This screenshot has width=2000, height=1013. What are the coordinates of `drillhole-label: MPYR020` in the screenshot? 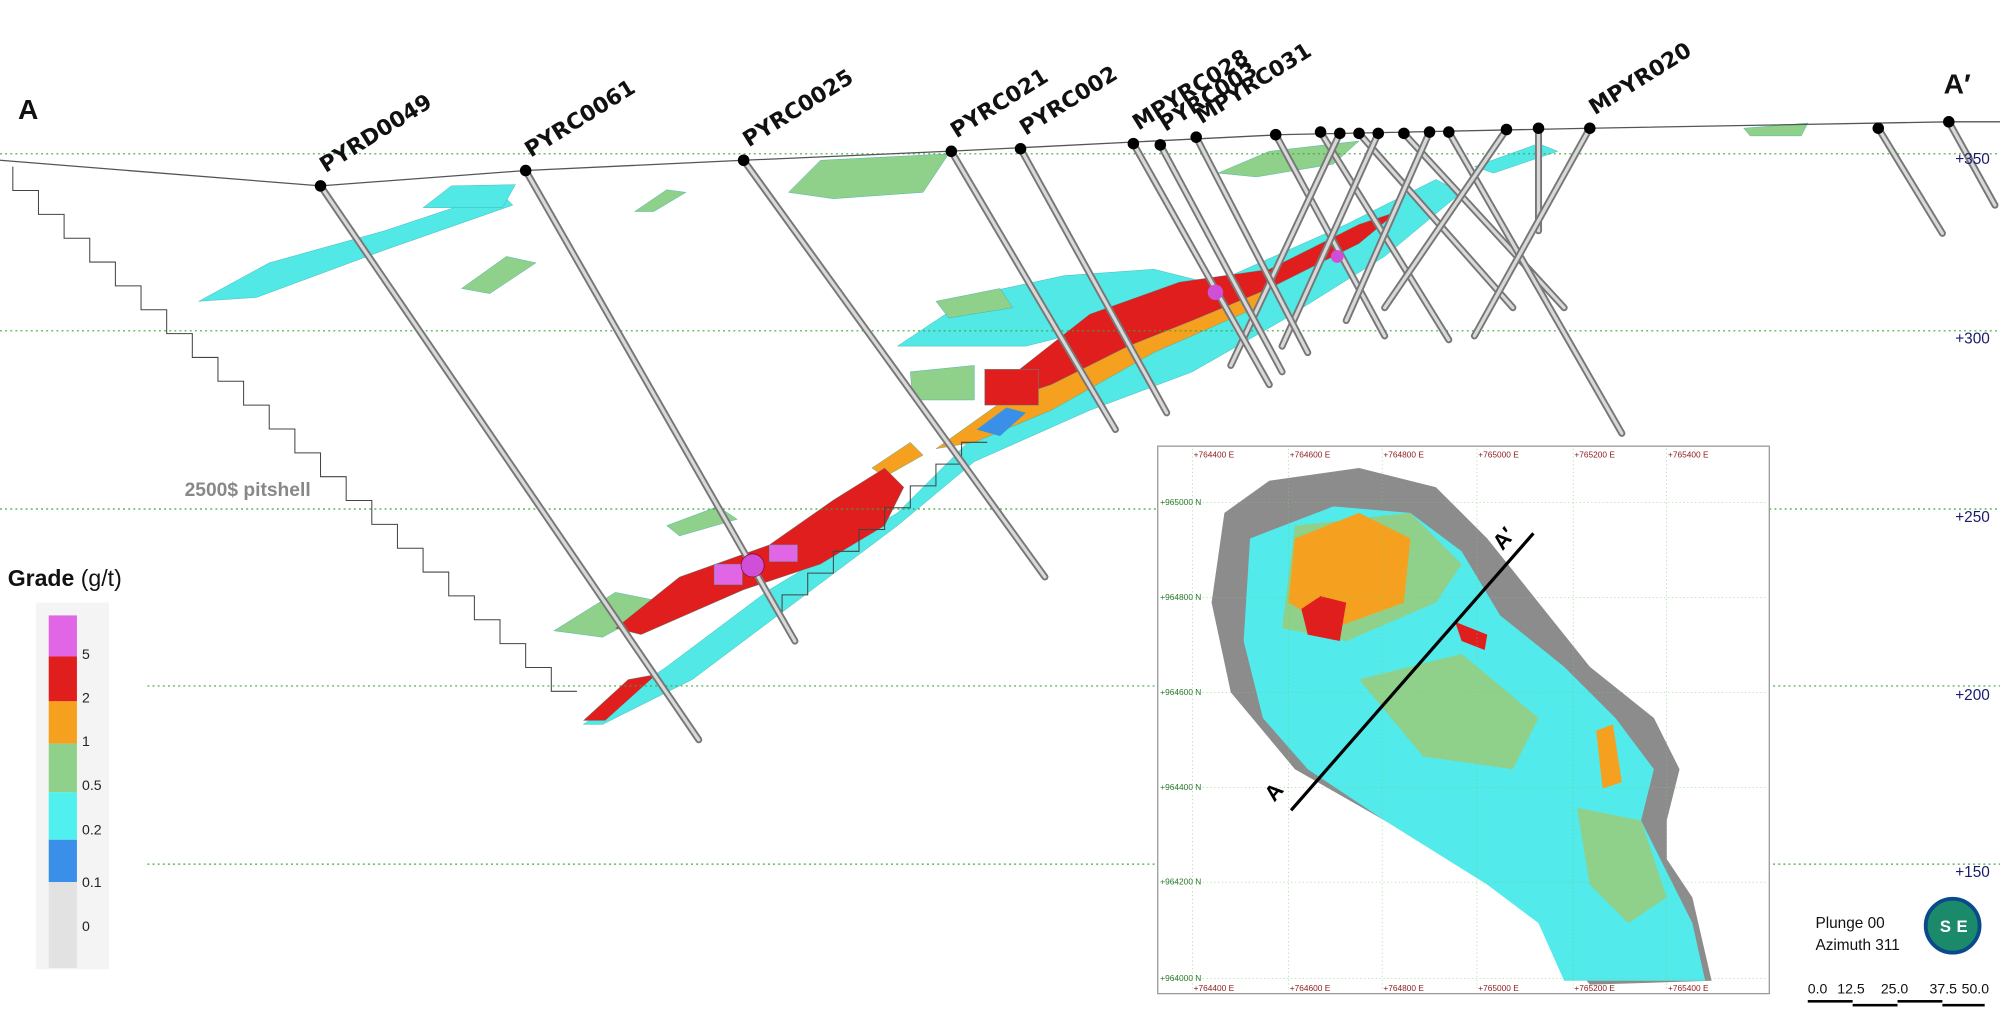 It's located at (1640, 79).